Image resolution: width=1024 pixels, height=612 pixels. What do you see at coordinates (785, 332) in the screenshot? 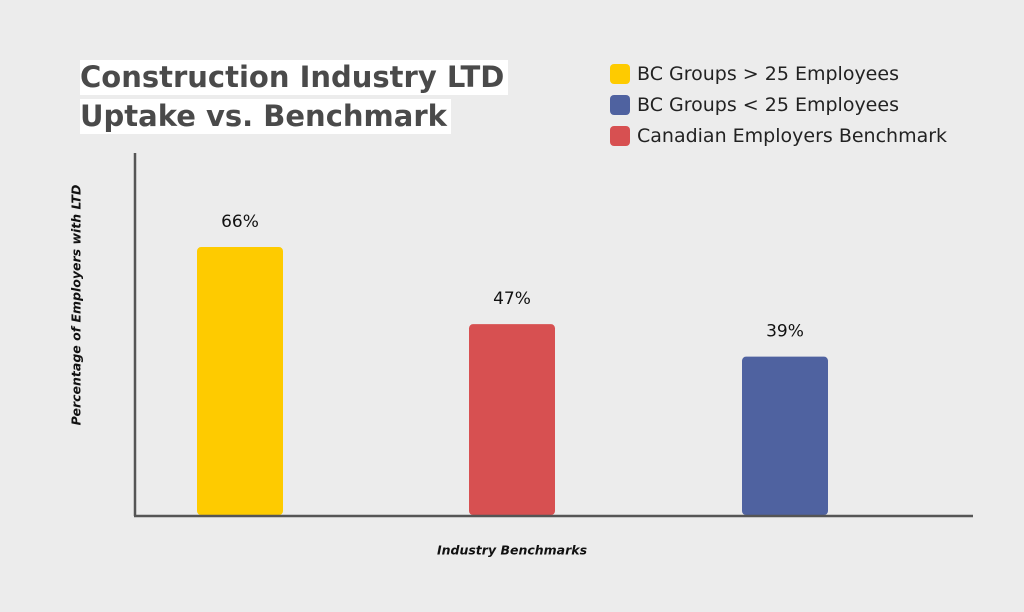
I see `bar-value-label-3: 39%` at bounding box center [785, 332].